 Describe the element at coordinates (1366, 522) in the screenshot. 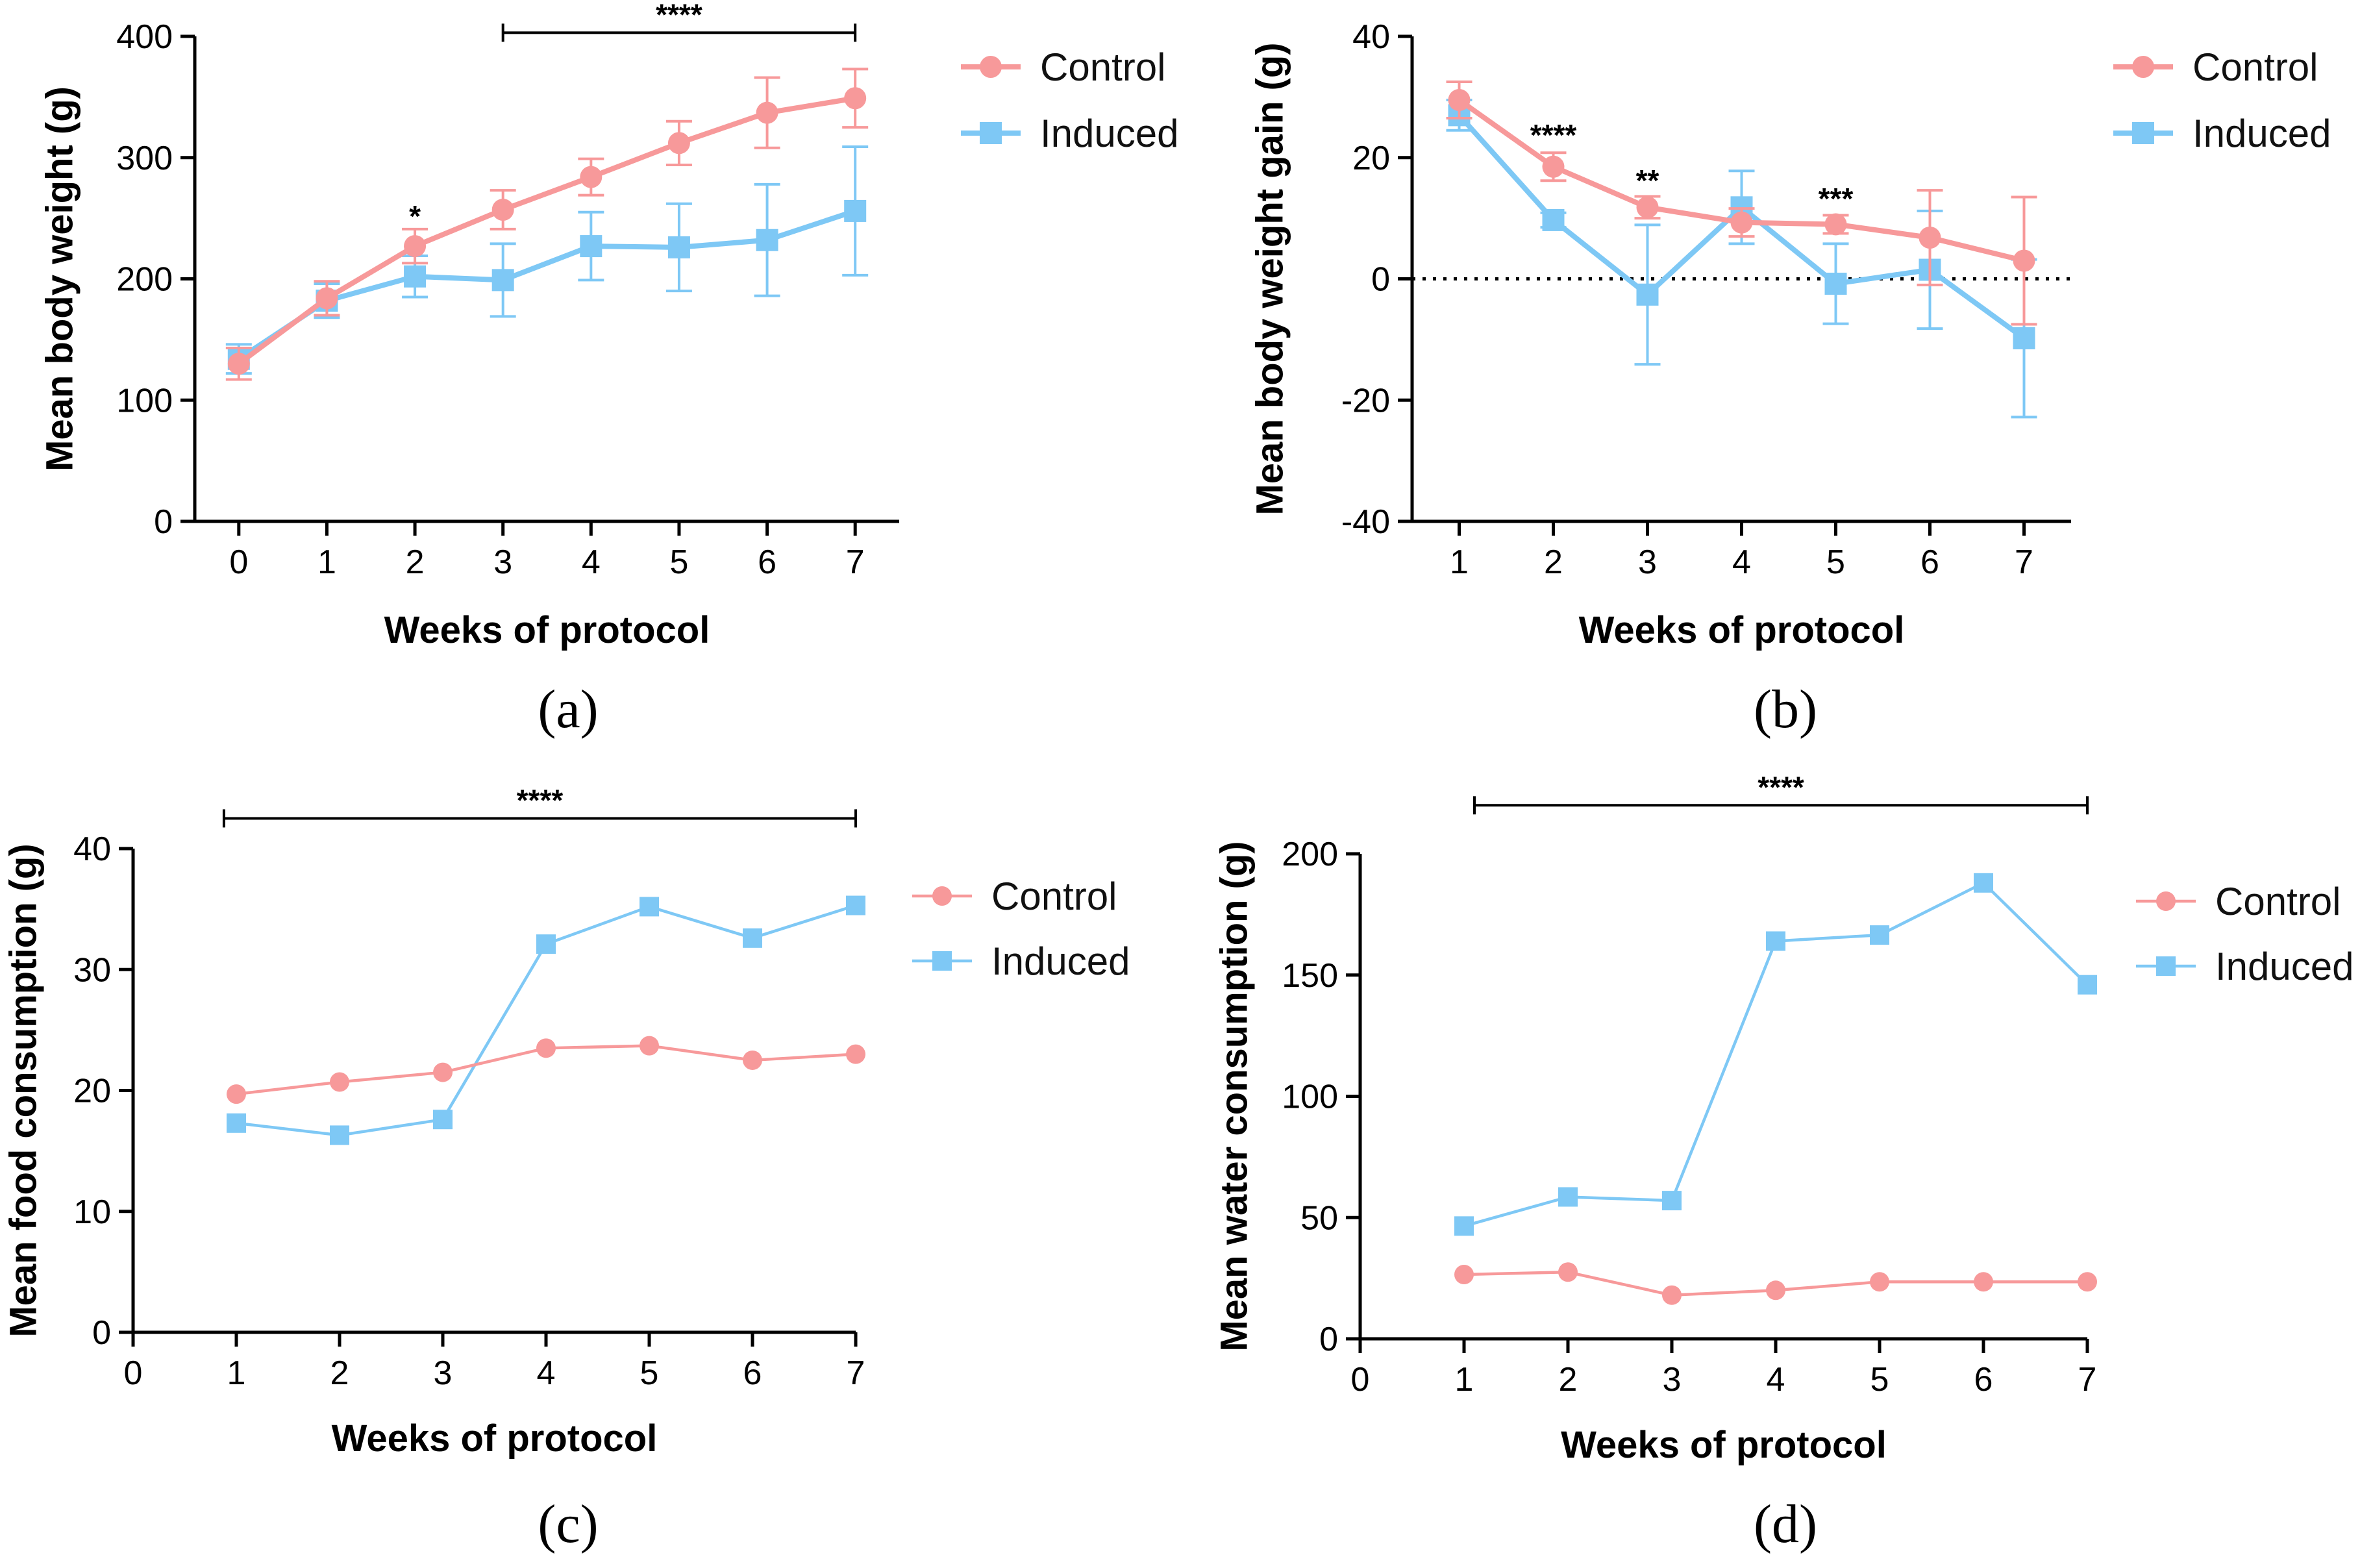

I see `y-tick-label: -40` at that location.